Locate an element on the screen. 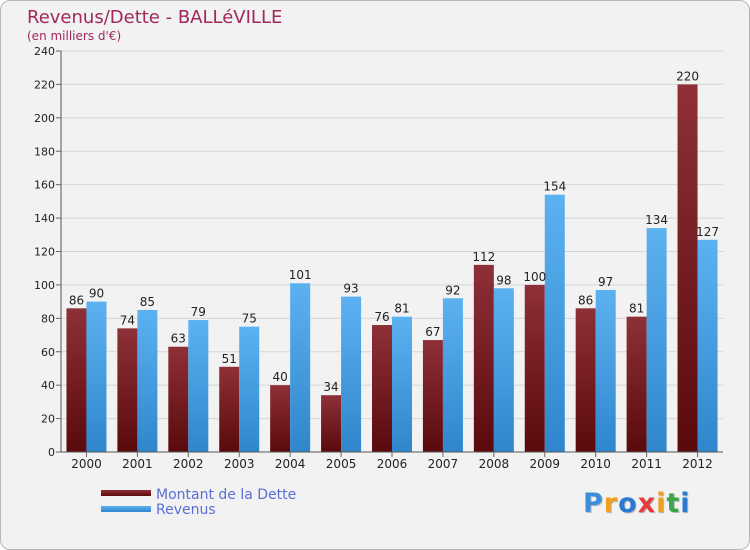 This screenshot has width=750, height=550. y-tick-label: 140 is located at coordinates (44, 218).